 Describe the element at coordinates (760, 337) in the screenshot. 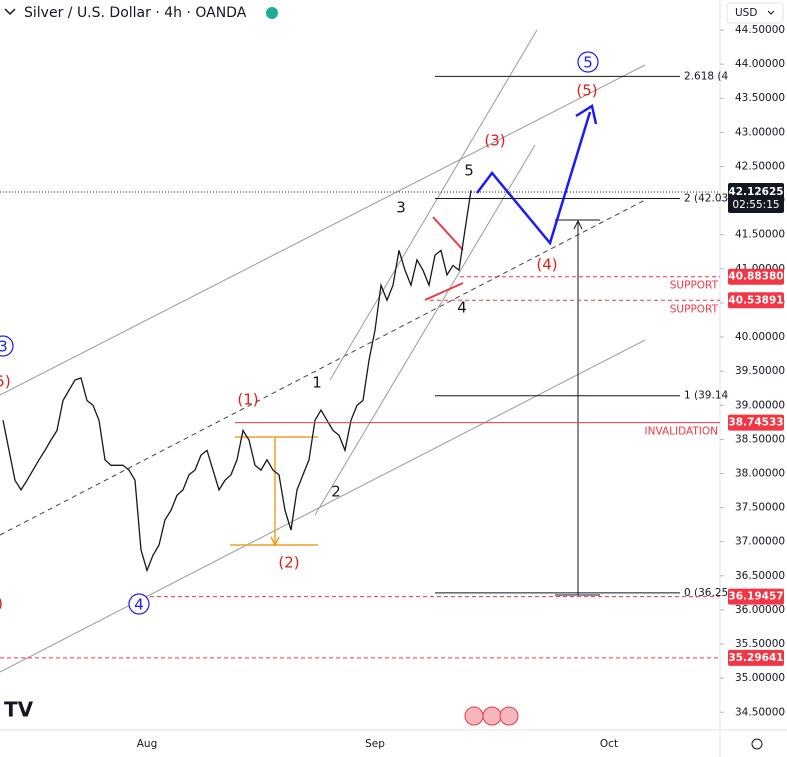

I see `y-tick-label: 40.00000` at that location.